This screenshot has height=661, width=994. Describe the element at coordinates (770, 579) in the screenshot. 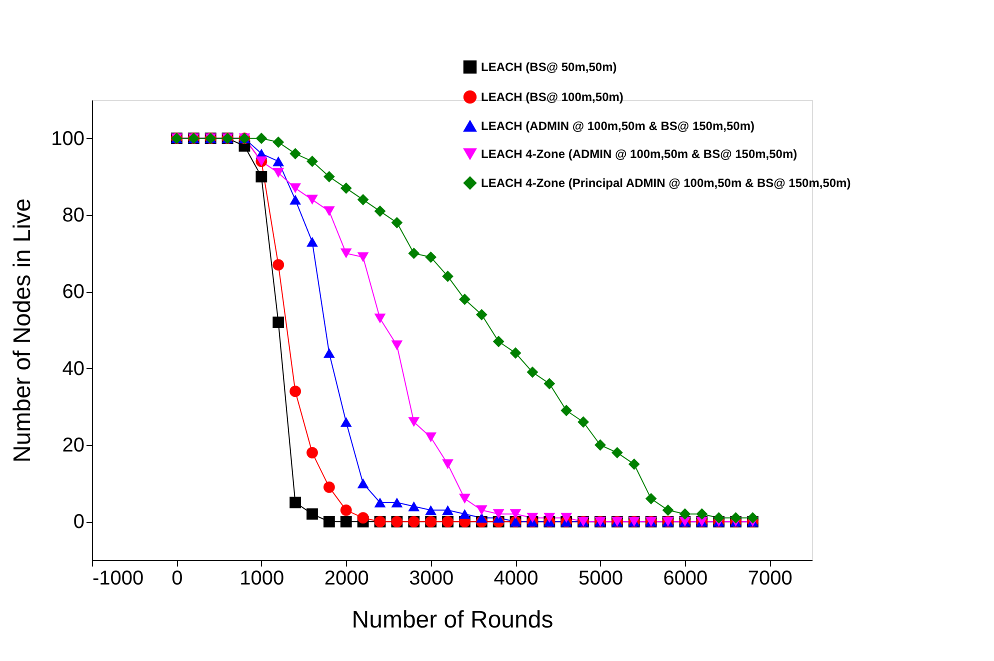

I see `x-tick-label: 7000` at that location.